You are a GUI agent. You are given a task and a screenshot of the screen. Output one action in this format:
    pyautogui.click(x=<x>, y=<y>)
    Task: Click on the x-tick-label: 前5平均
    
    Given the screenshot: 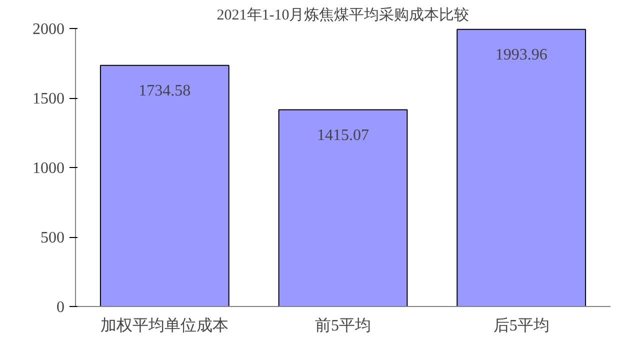 What is the action you would take?
    pyautogui.click(x=343, y=325)
    